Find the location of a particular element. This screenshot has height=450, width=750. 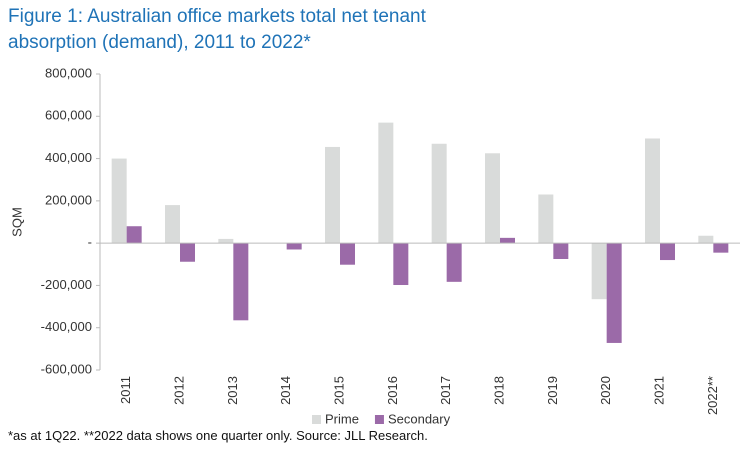

x-tick-label: 2013 is located at coordinates (232, 390).